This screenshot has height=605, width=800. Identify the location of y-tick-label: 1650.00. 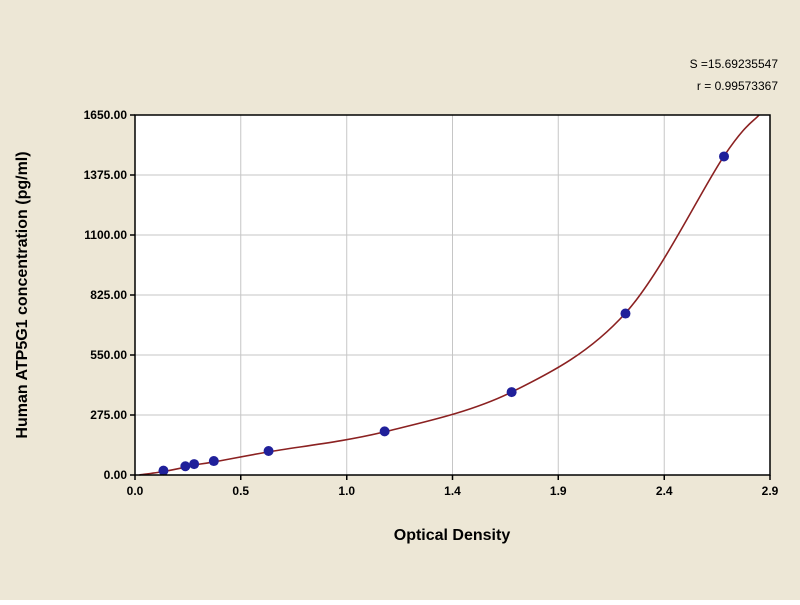
(106, 115).